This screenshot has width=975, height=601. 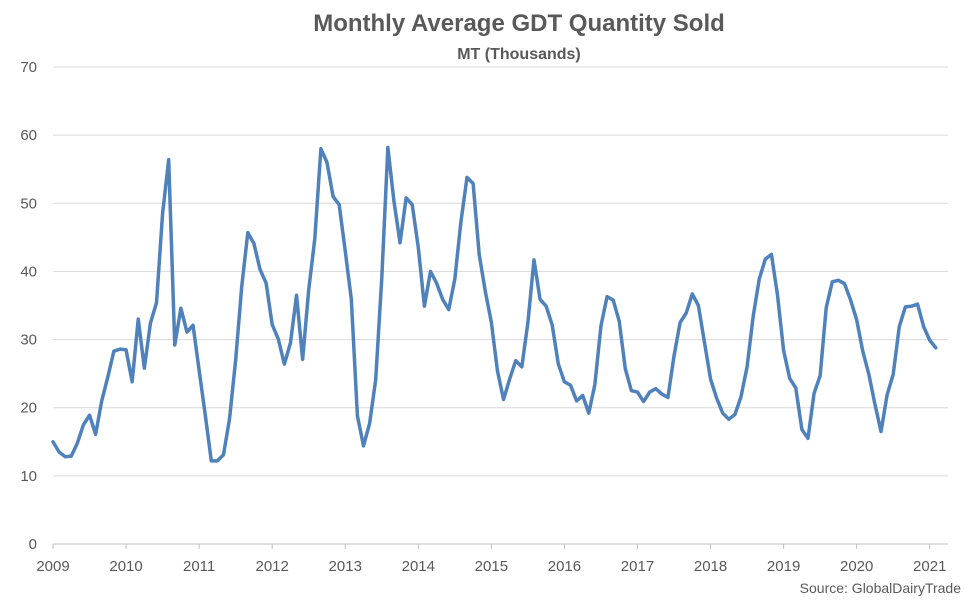 What do you see at coordinates (28, 306) in the screenshot?
I see `y-axis: 0 10 20 30 40 50 60 70` at bounding box center [28, 306].